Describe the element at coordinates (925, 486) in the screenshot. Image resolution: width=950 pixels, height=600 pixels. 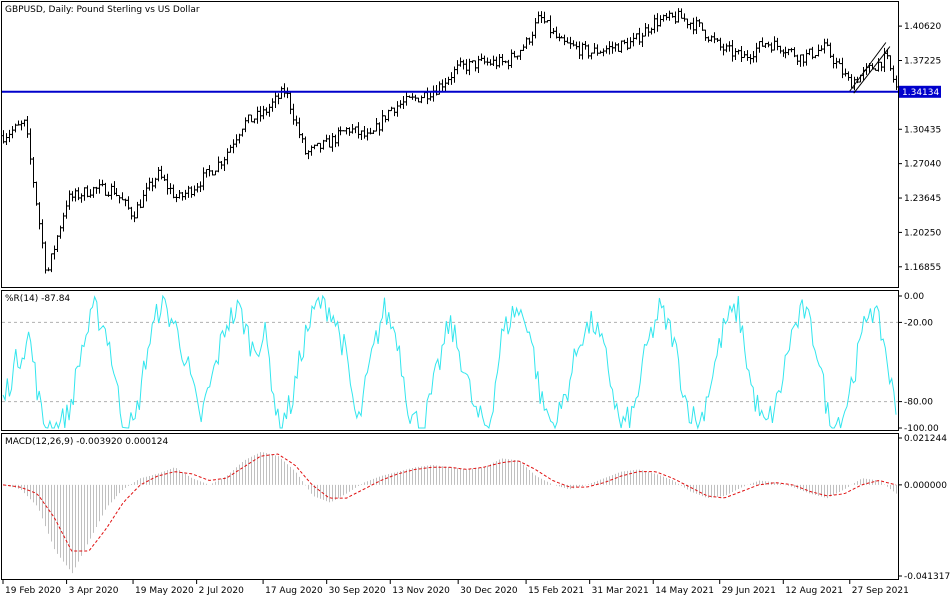
I see `macd-tick-label: 0.000000` at that location.